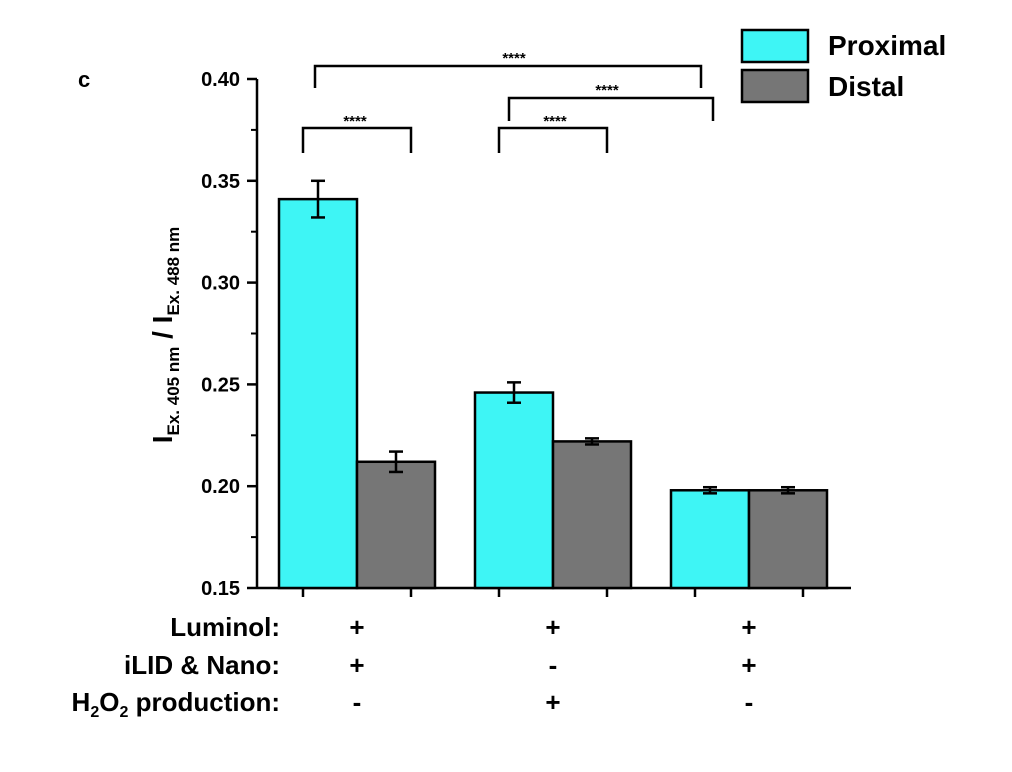 The image size is (1012, 772). Describe the element at coordinates (220, 487) in the screenshot. I see `y-tick-label: 0.20` at that location.